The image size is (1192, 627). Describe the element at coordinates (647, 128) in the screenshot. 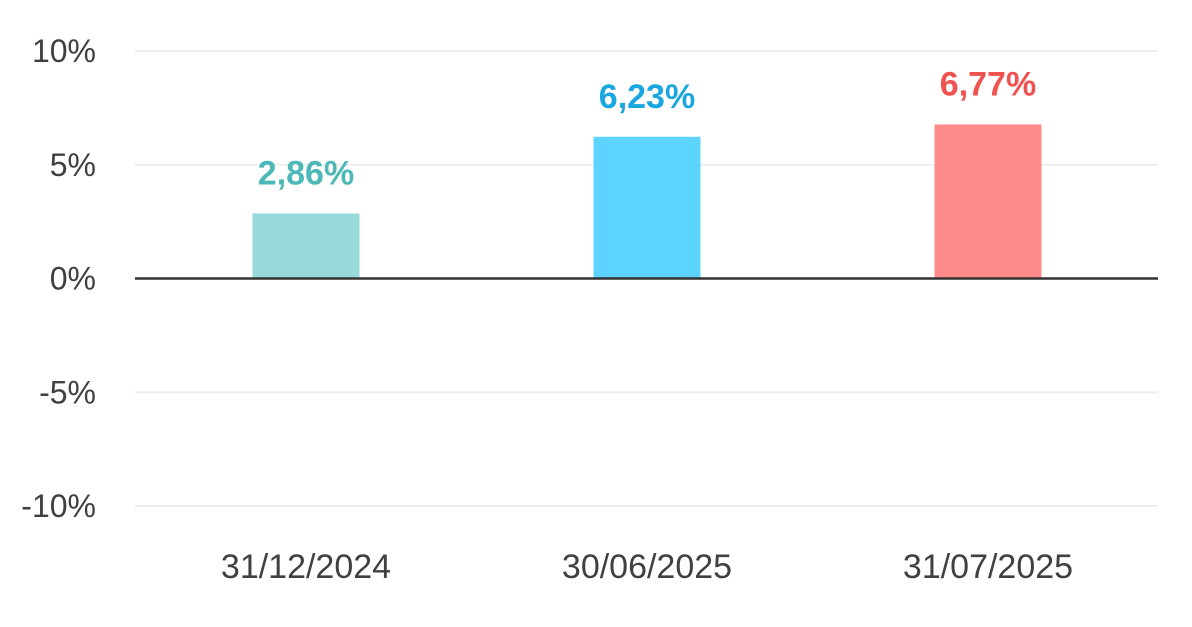

I see `data-labels: 2,86% 6,23% 6,77%` at that location.